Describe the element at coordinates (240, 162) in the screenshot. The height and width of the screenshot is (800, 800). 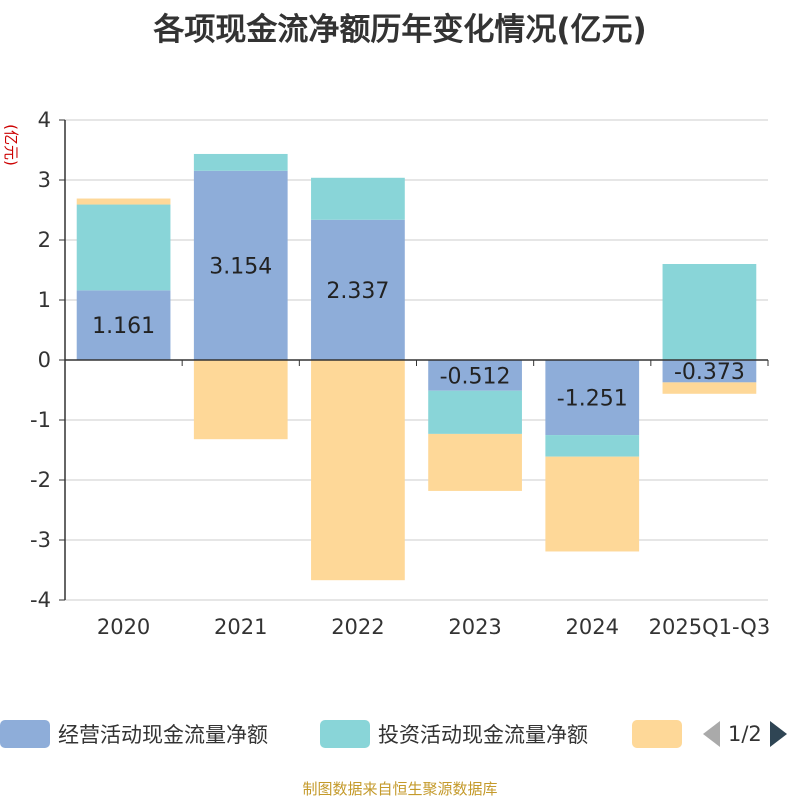
I see `bar-segment-series1-2021` at that location.